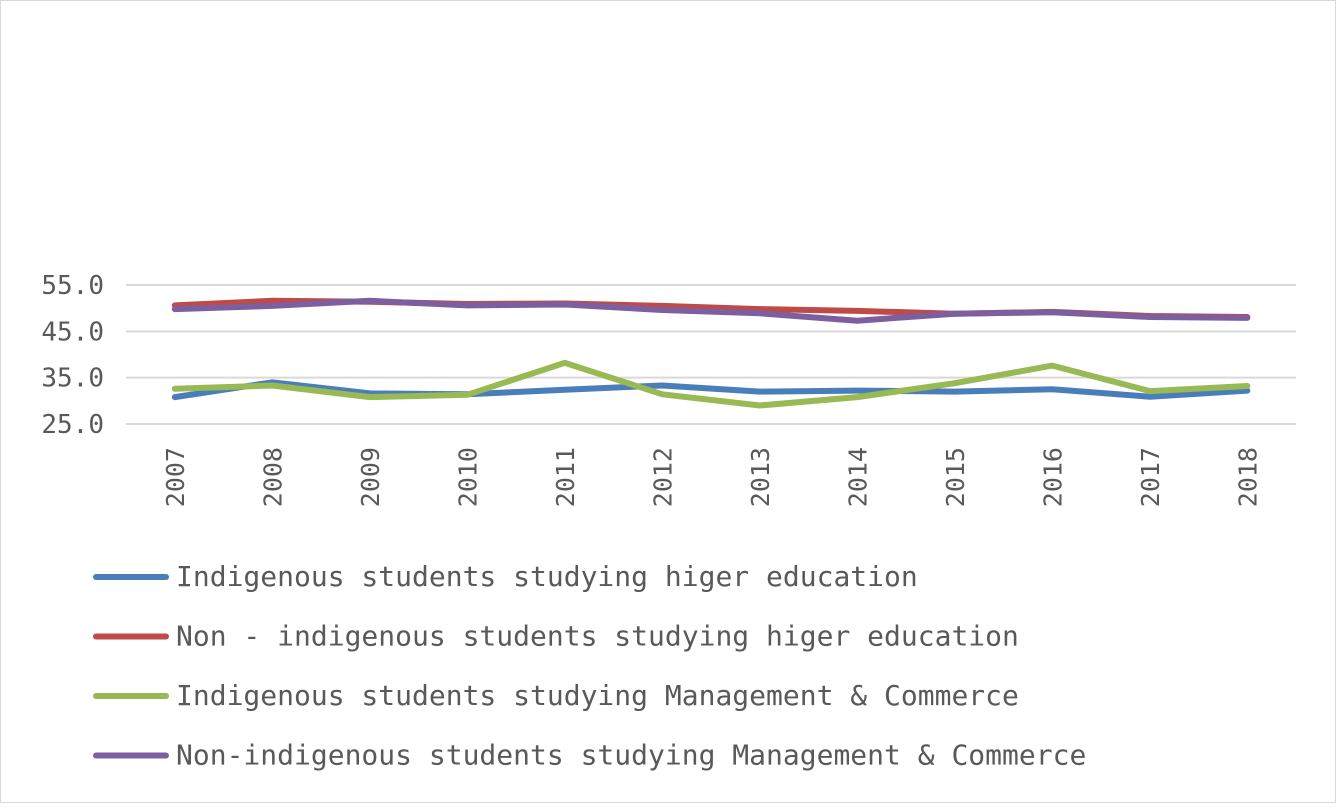 This screenshot has height=809, width=1336. What do you see at coordinates (955, 477) in the screenshot?
I see `x-tick-label: 2015` at bounding box center [955, 477].